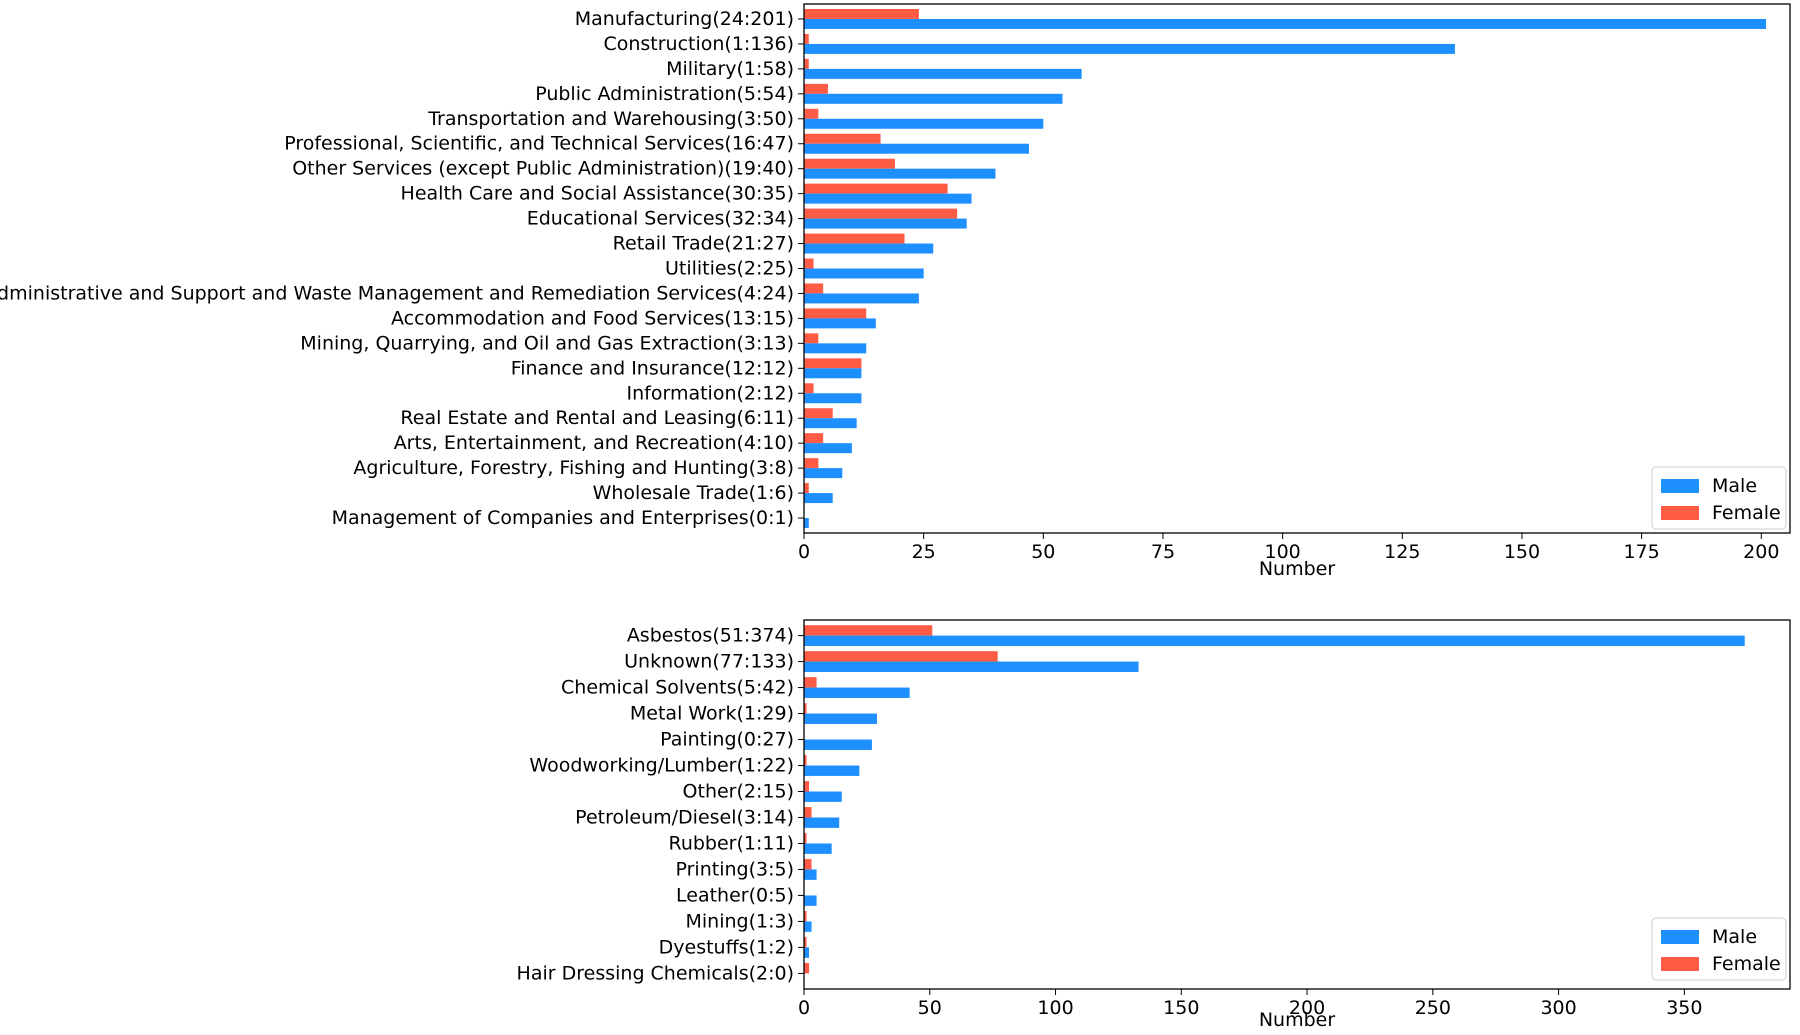 This screenshot has height=1035, width=1800. Describe the element at coordinates (1734, 937) in the screenshot. I see `legend-label-male: Male` at that location.